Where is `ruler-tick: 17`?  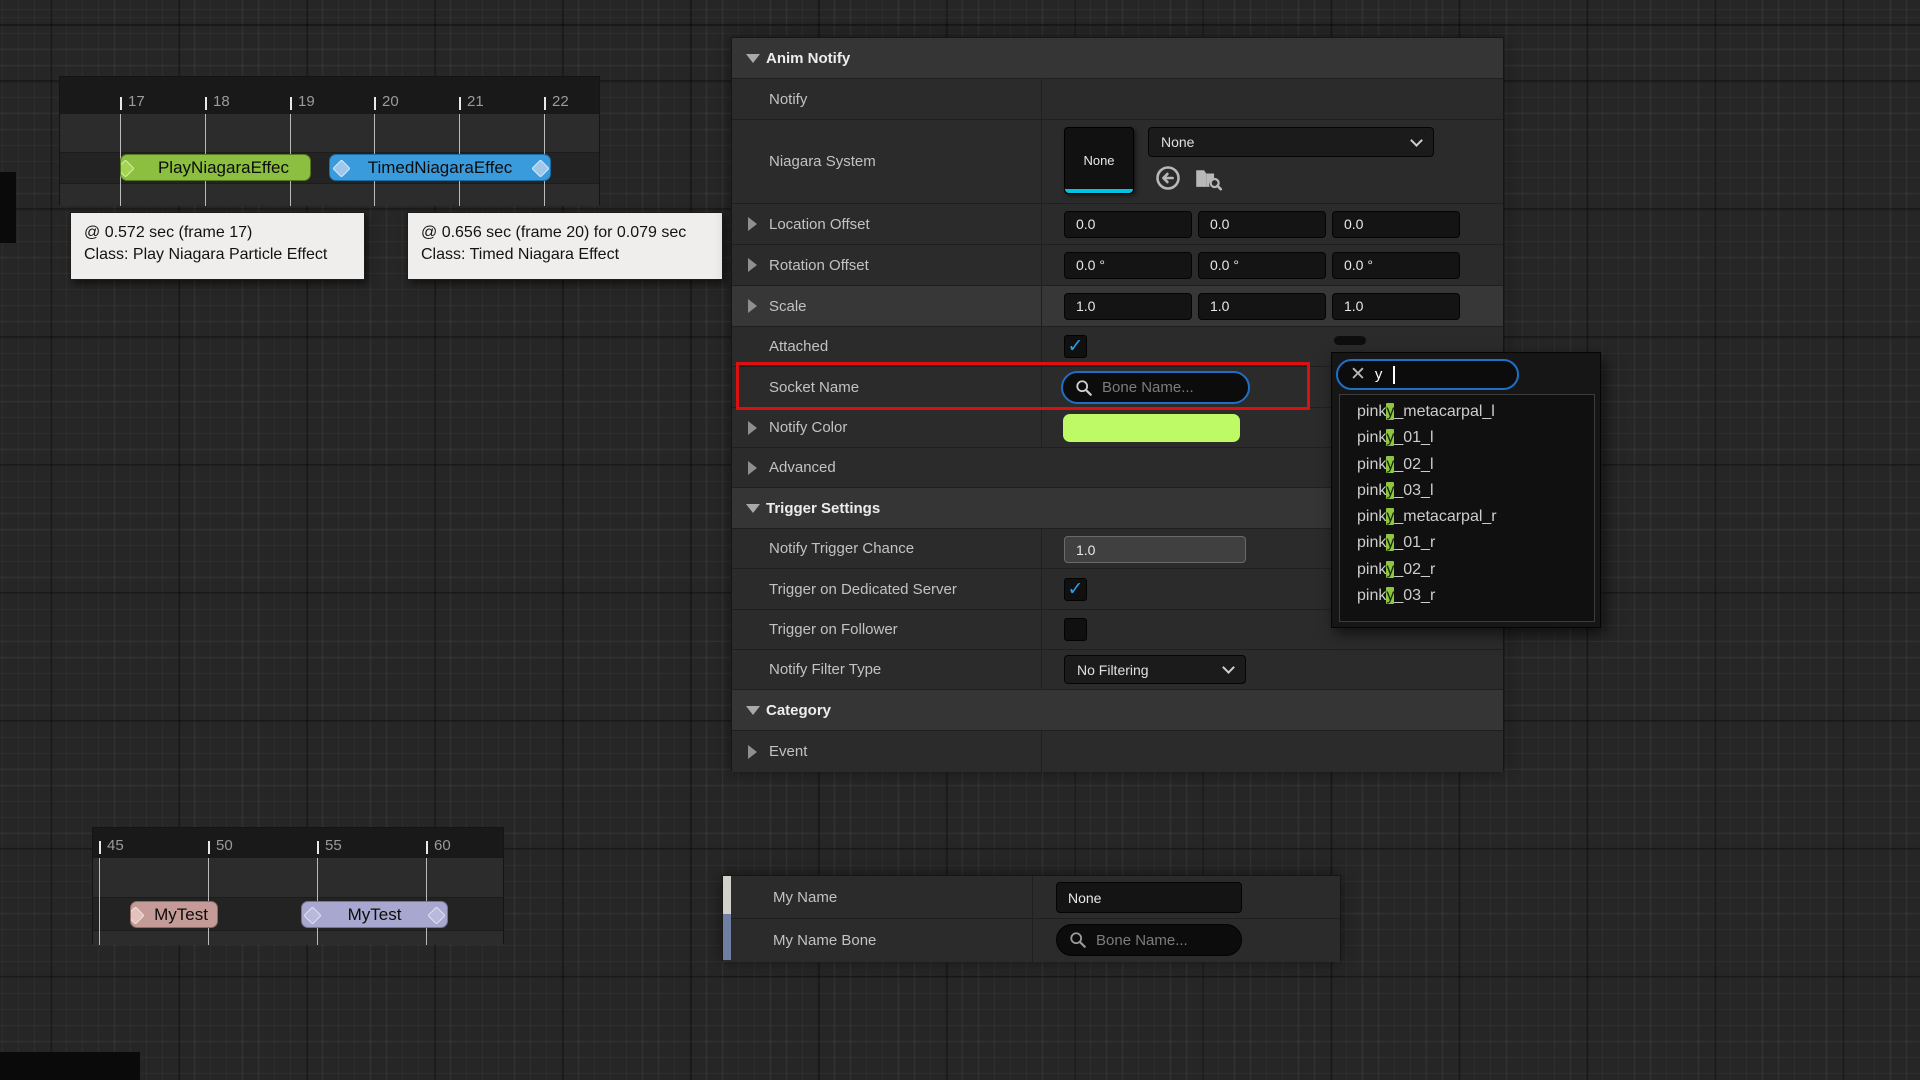 ruler-tick: 17 is located at coordinates (132, 101).